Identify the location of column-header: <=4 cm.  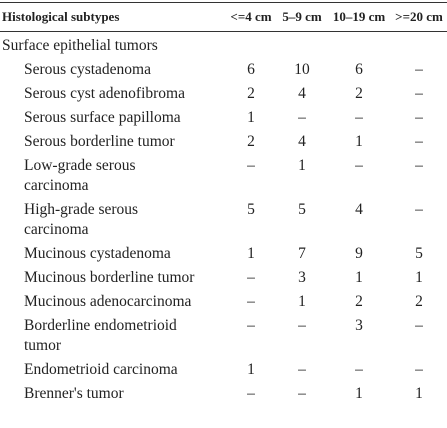
(251, 17).